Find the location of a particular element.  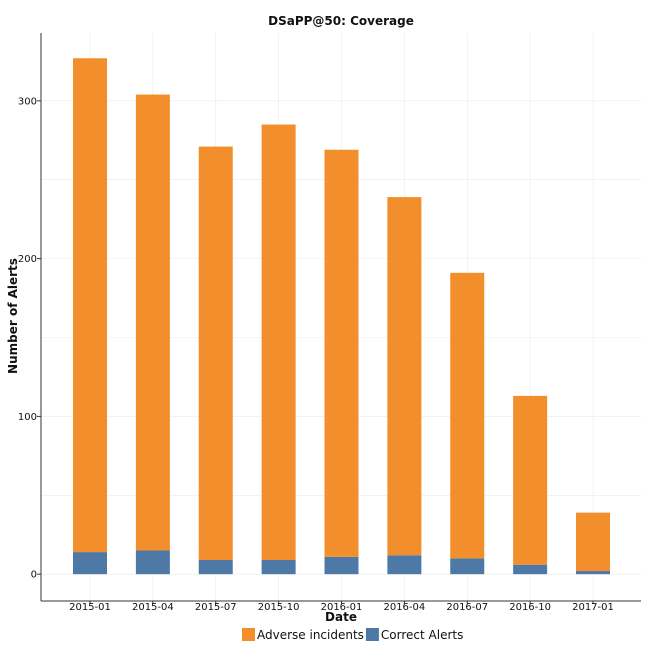

x-tick-label: 2016-01 is located at coordinates (342, 607).